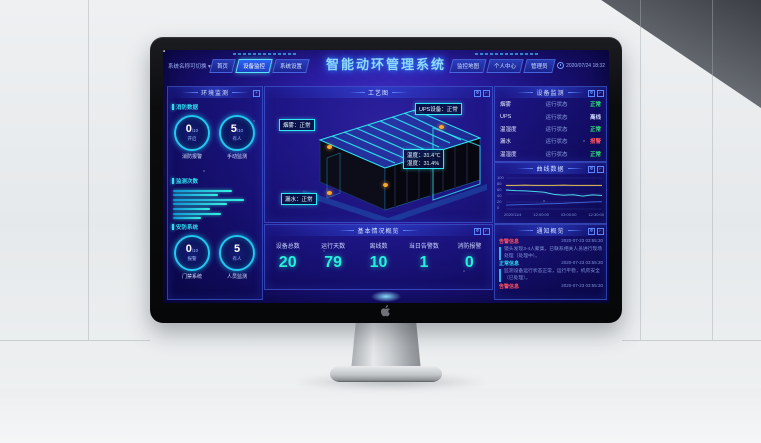  I want to click on monitor-stand-neck, so click(386, 346).